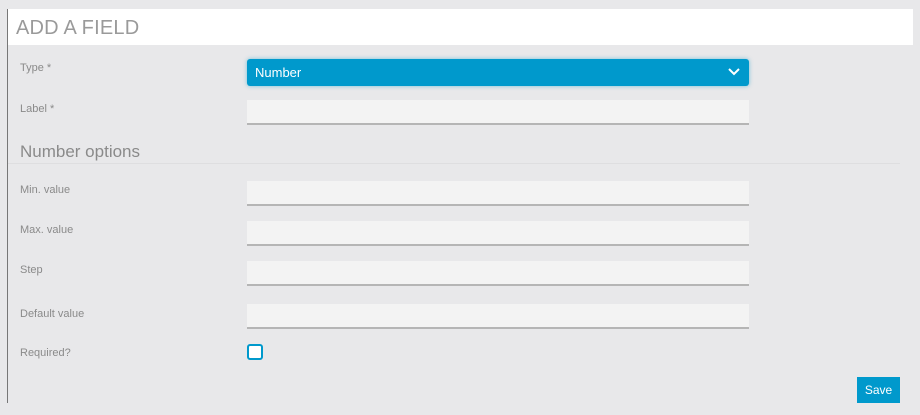 The height and width of the screenshot is (415, 920). Describe the element at coordinates (52, 314) in the screenshot. I see `default-value-label: Default value` at that location.